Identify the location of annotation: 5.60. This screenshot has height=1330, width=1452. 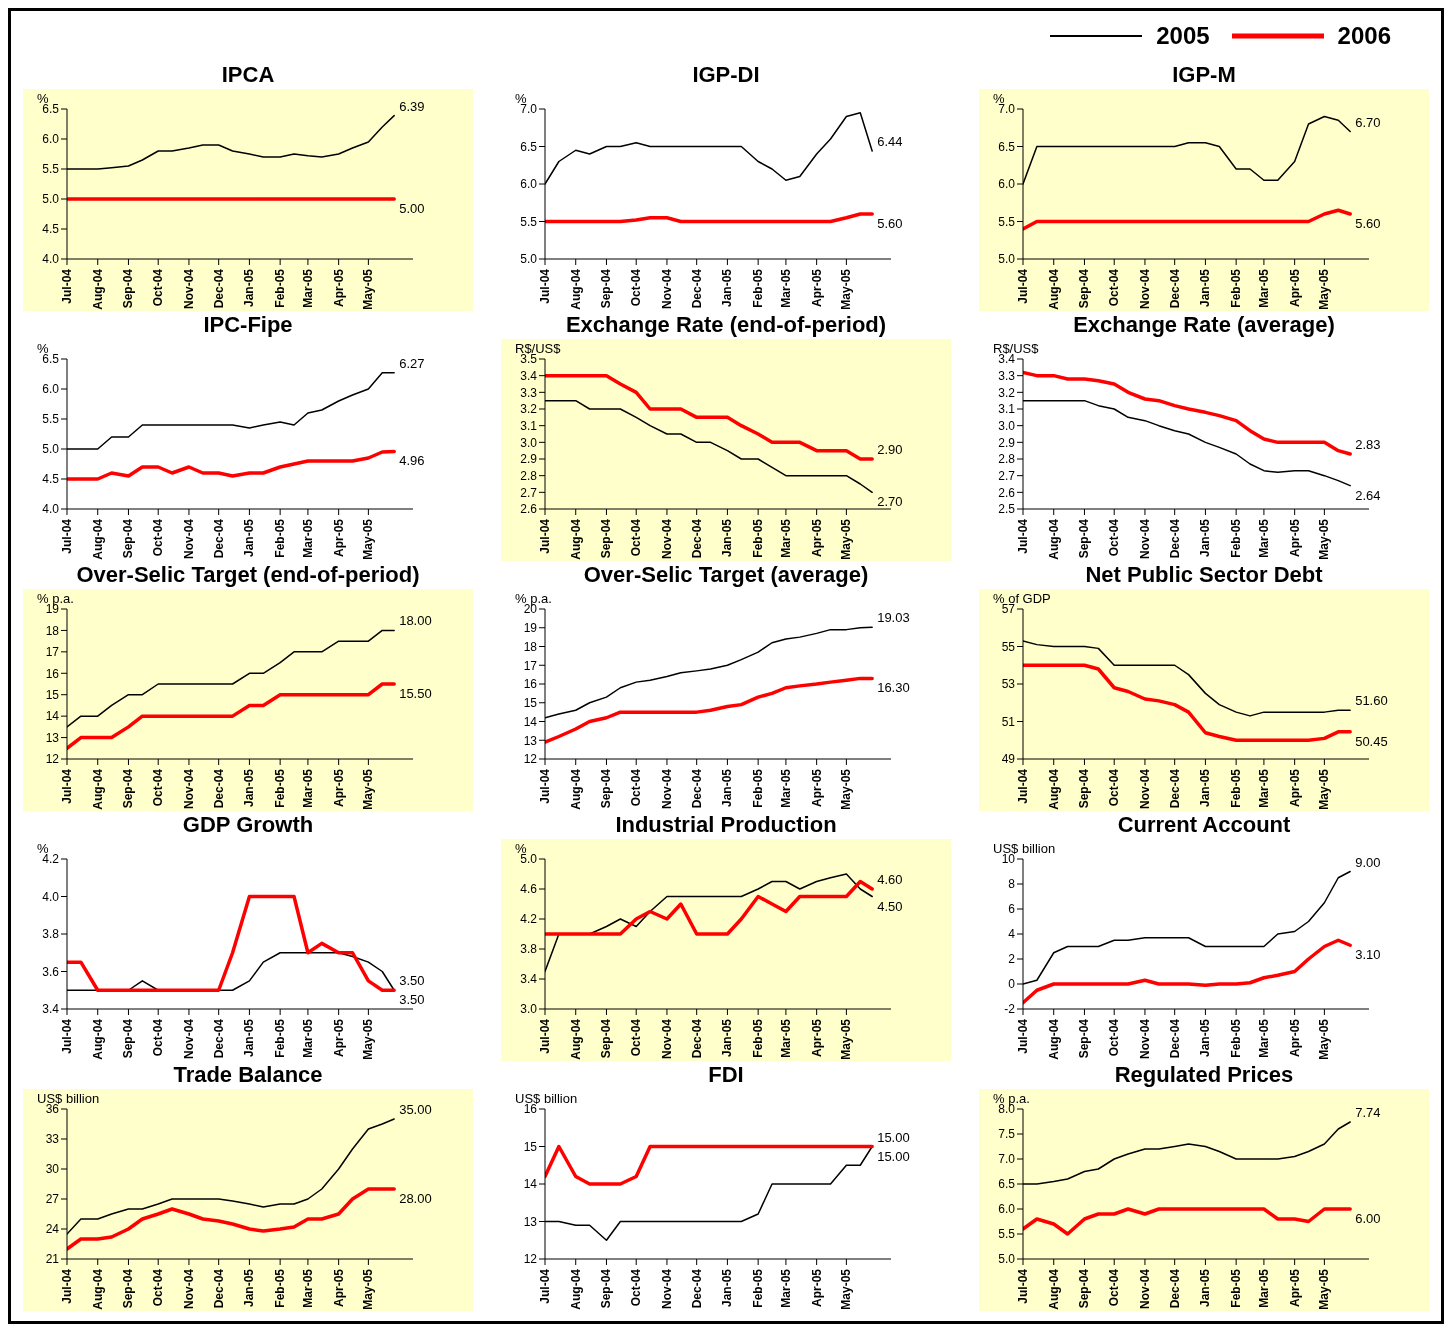
(890, 223).